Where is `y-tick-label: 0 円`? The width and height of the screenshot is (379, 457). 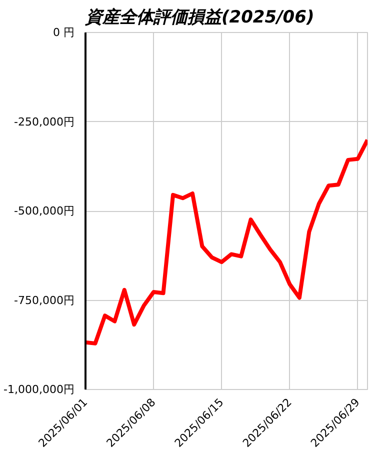
y-tick-label: 0 円 is located at coordinates (64, 32).